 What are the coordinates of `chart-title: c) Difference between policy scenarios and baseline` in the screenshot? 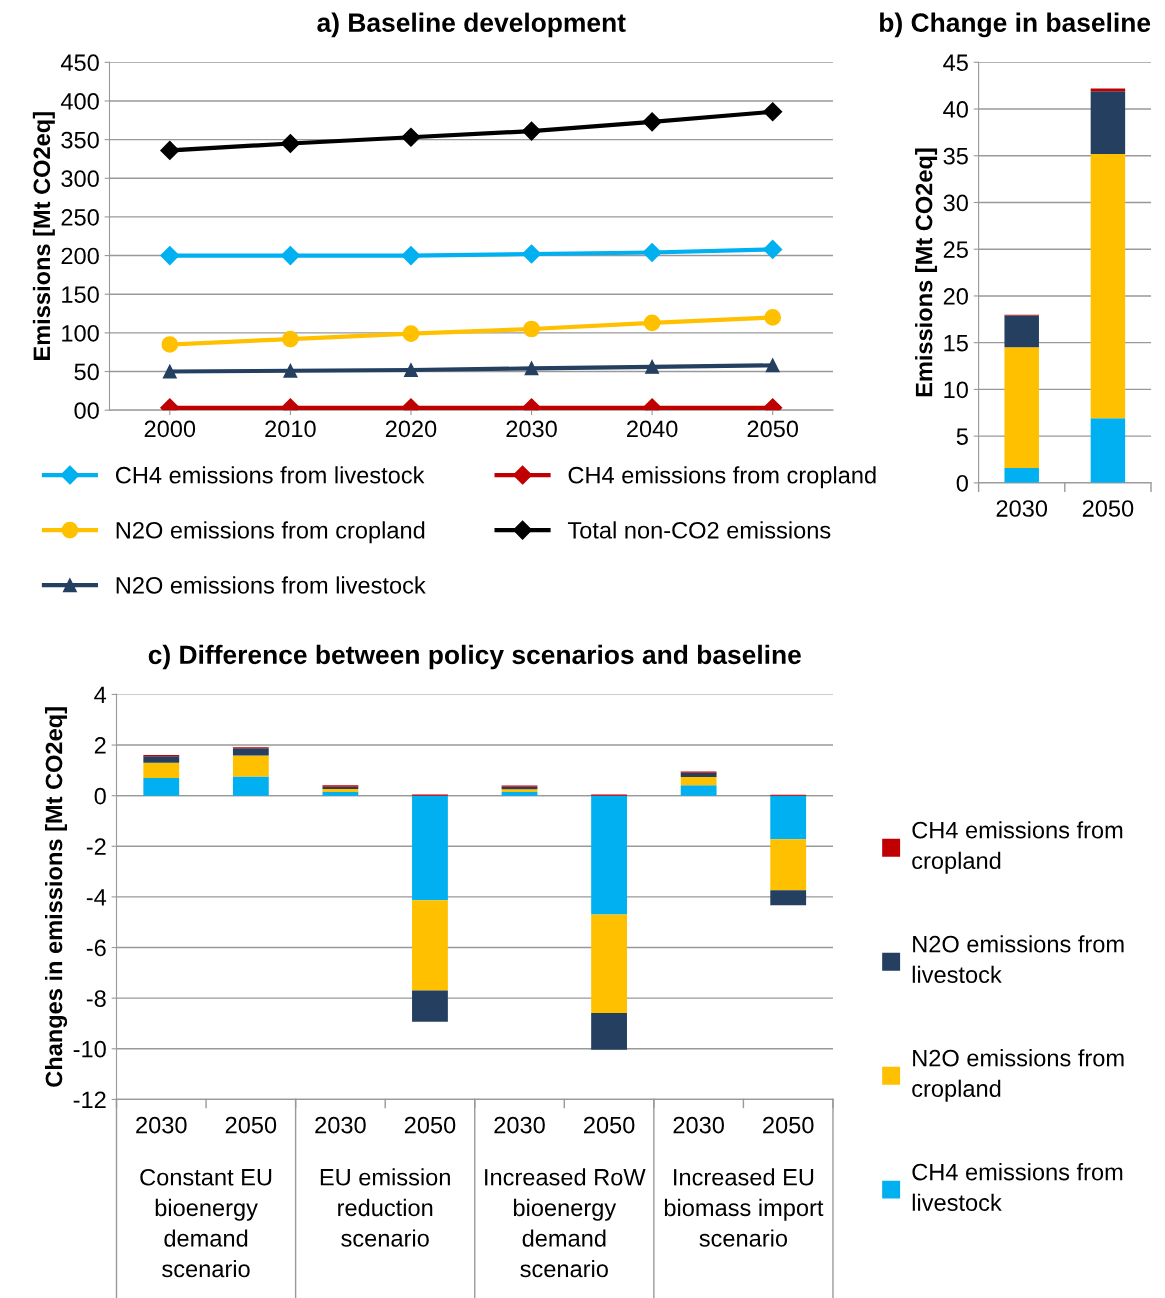 It's located at (474, 657).